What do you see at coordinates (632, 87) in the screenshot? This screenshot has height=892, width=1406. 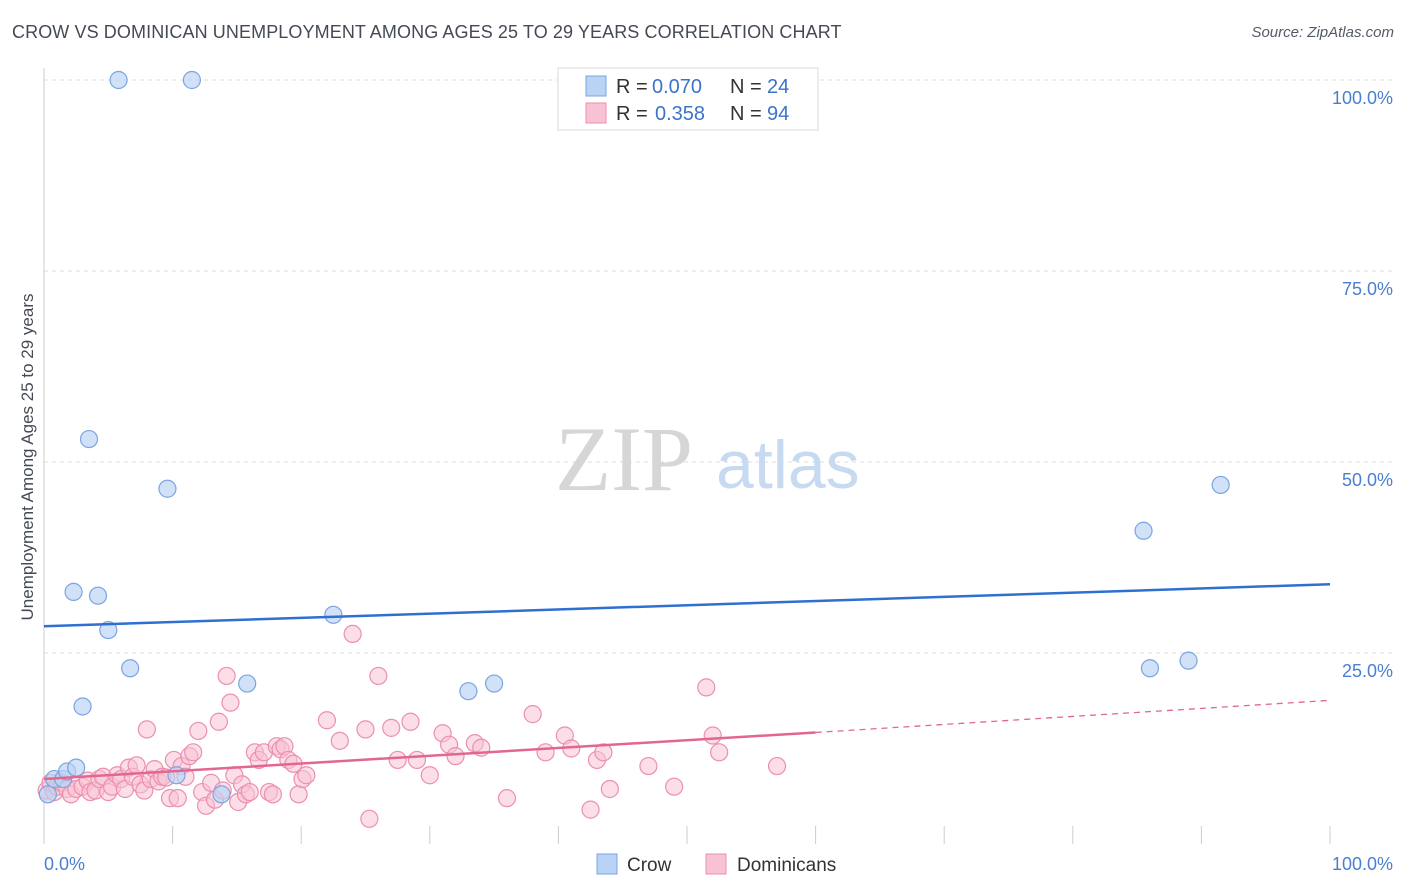 I see `crow-r-label: R =` at bounding box center [632, 87].